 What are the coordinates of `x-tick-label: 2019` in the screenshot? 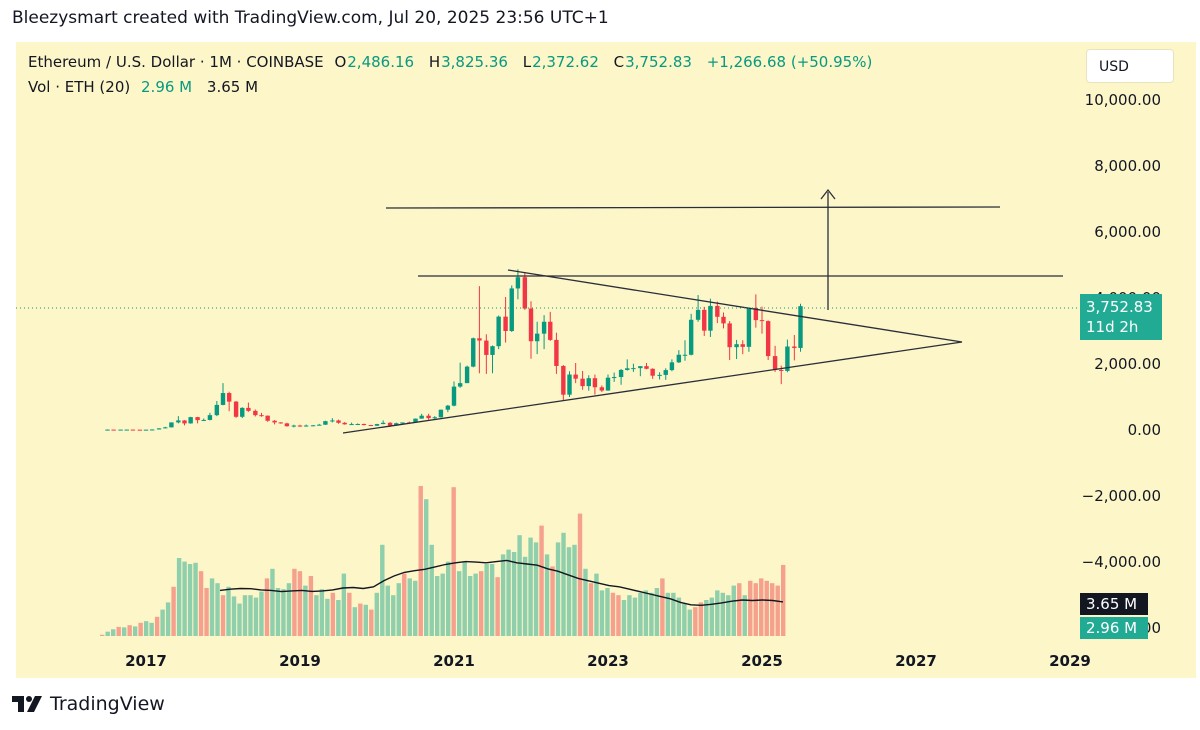 It's located at (300, 661).